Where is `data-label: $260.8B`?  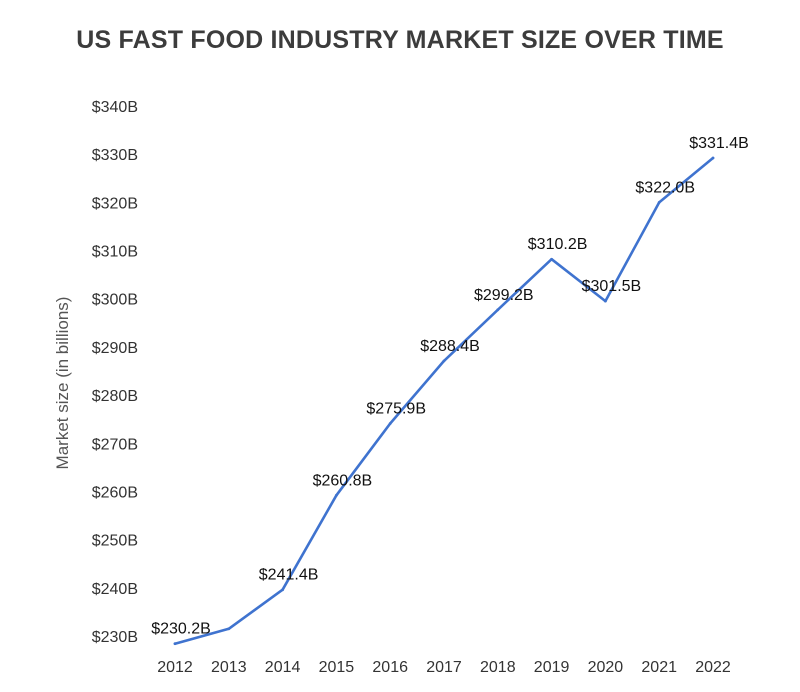 data-label: $260.8B is located at coordinates (343, 480).